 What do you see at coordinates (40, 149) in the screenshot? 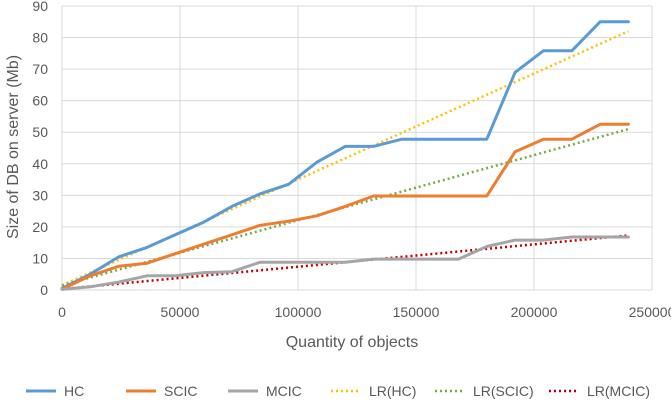
I see `y-axis-ticks: 0 10 20 30 40 50 60 70 80 90` at bounding box center [40, 149].